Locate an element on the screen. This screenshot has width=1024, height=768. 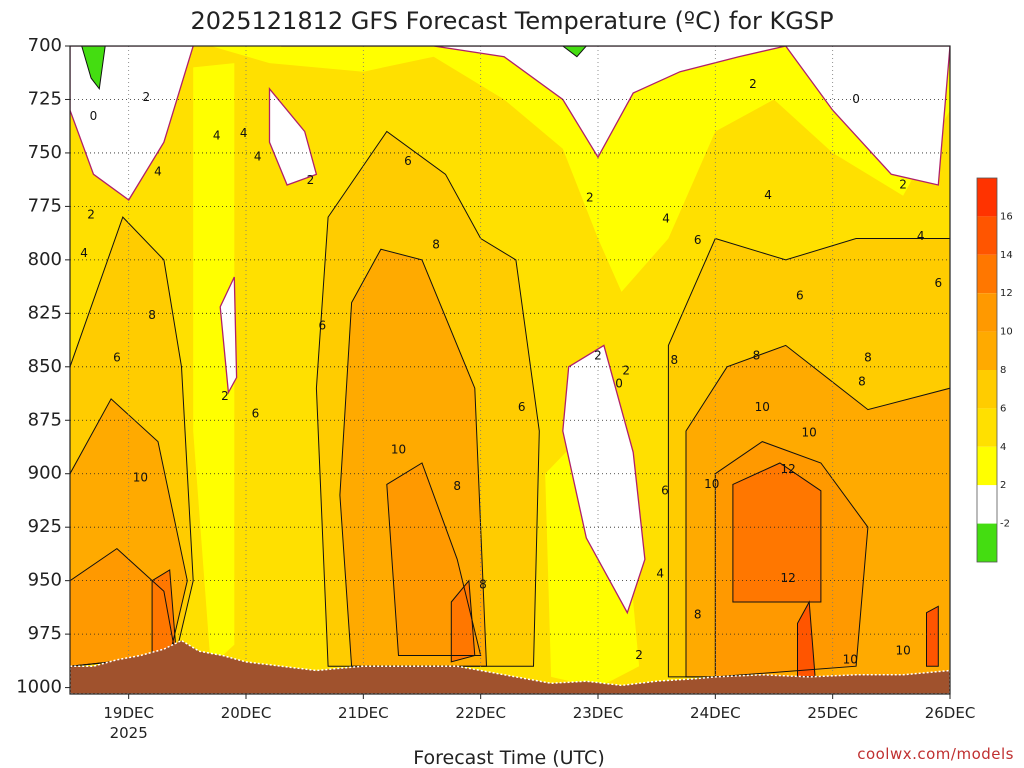
colorbar-tick-label: 12 is located at coordinates (1006, 293).